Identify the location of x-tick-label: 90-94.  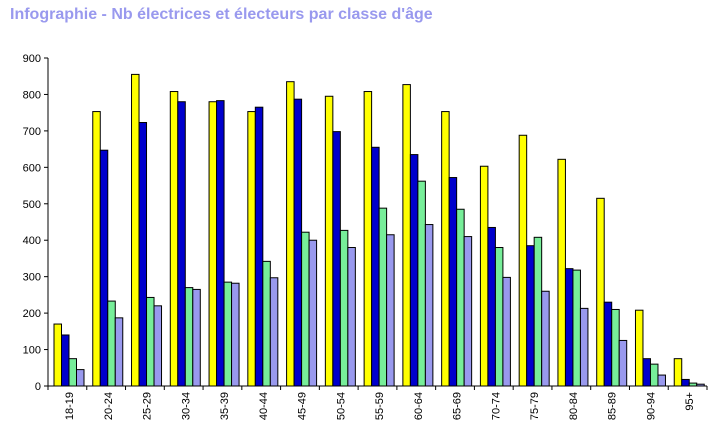
(651, 406).